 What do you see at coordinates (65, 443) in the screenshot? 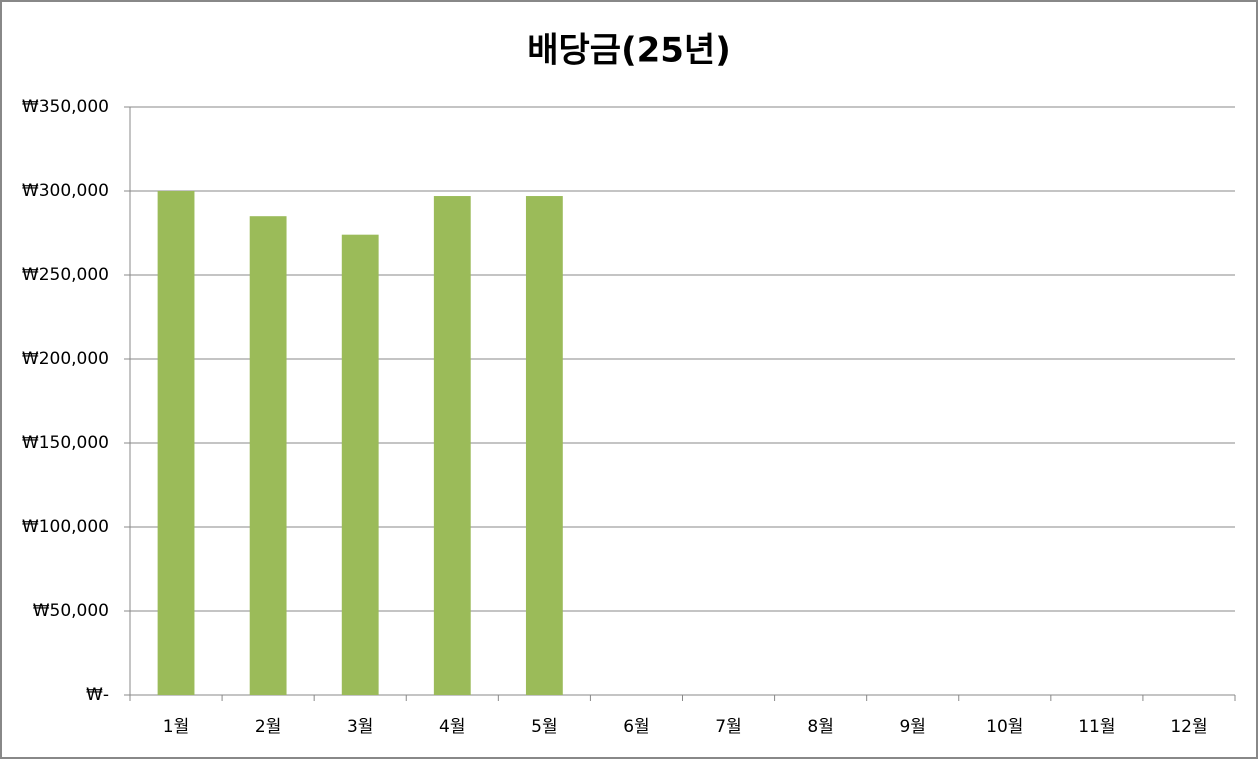
I see `y-tick-label: ₩150,000` at bounding box center [65, 443].